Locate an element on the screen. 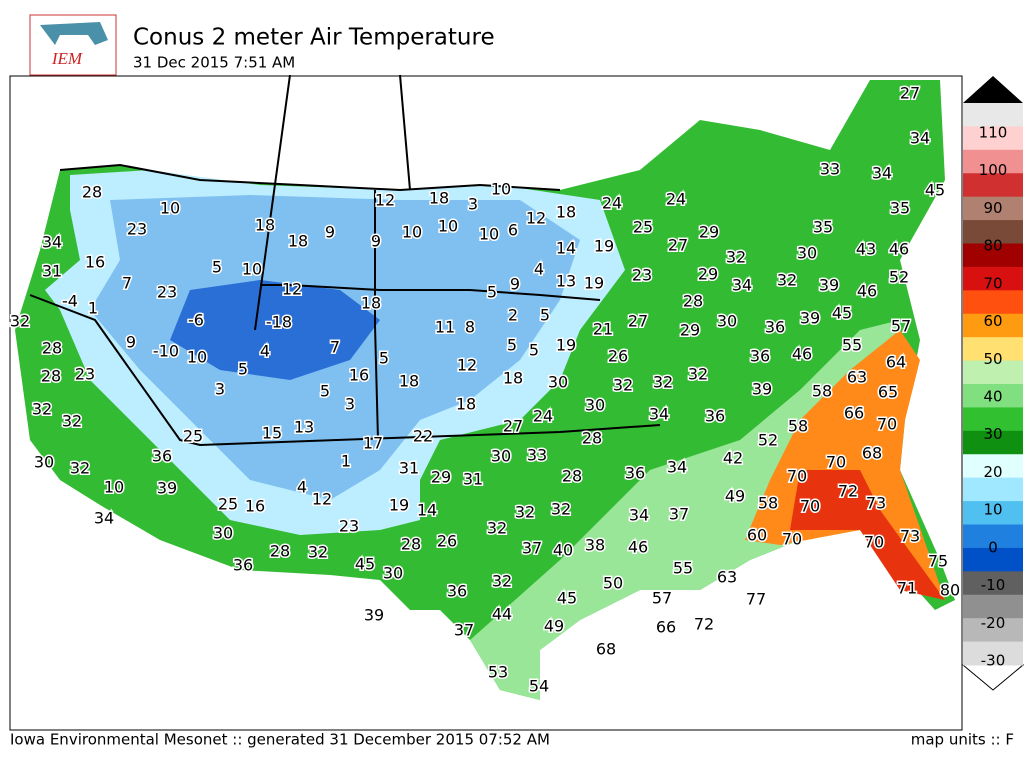  station-value: 73 is located at coordinates (876, 503).